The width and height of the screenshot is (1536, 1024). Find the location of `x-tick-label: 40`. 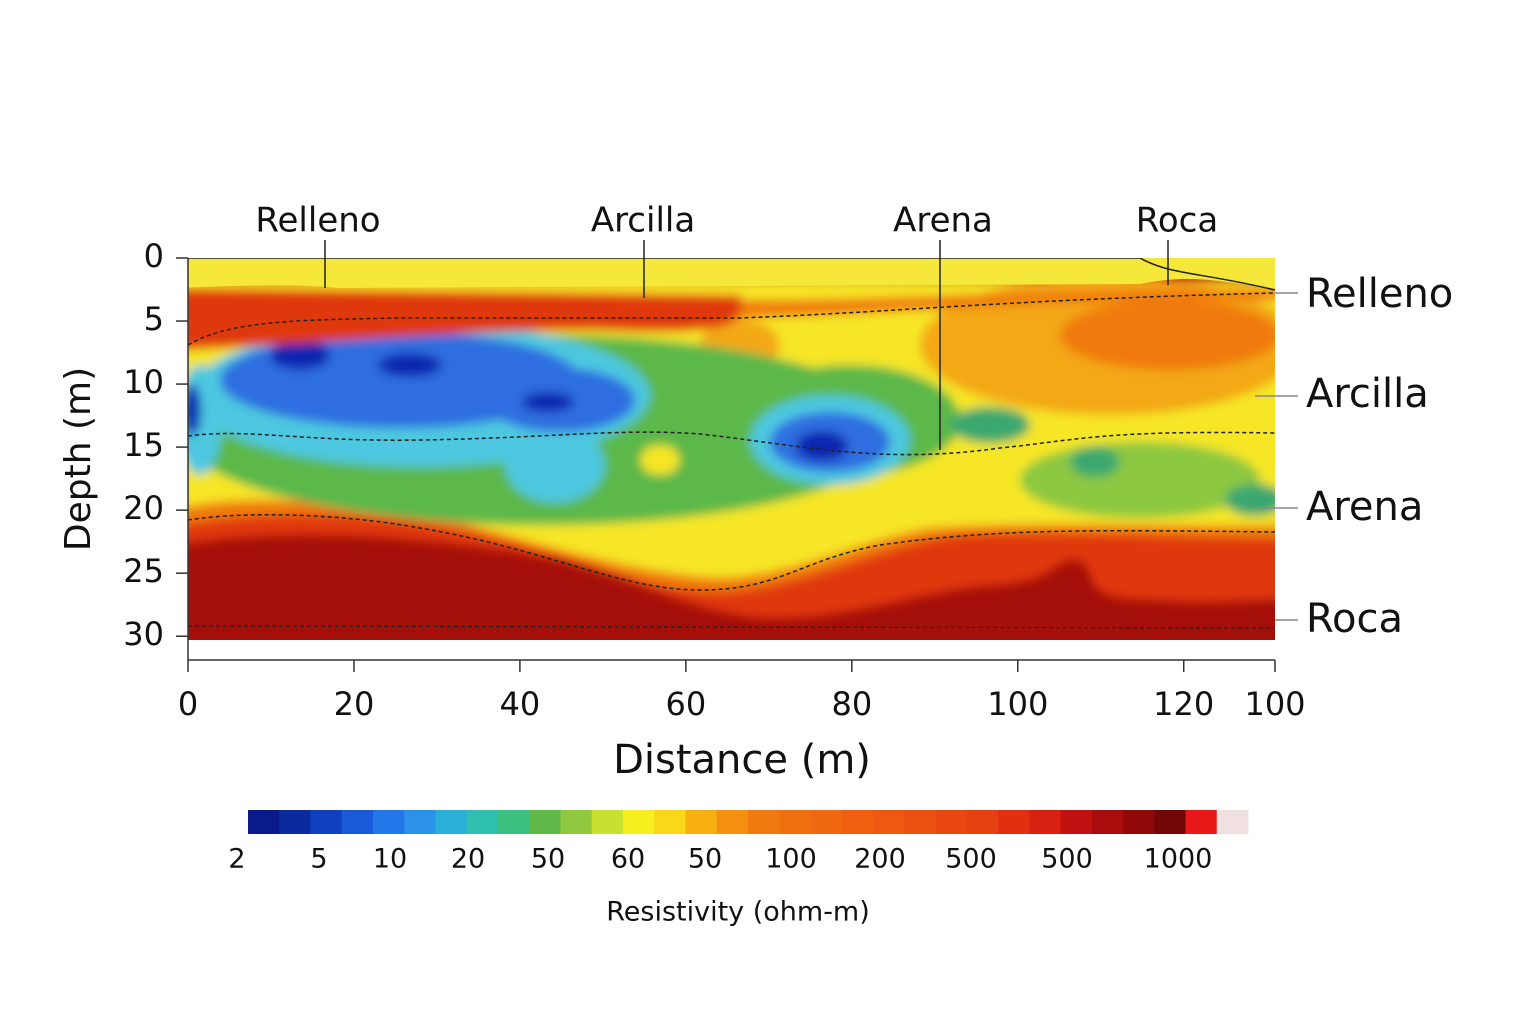

x-tick-label: 40 is located at coordinates (520, 704).